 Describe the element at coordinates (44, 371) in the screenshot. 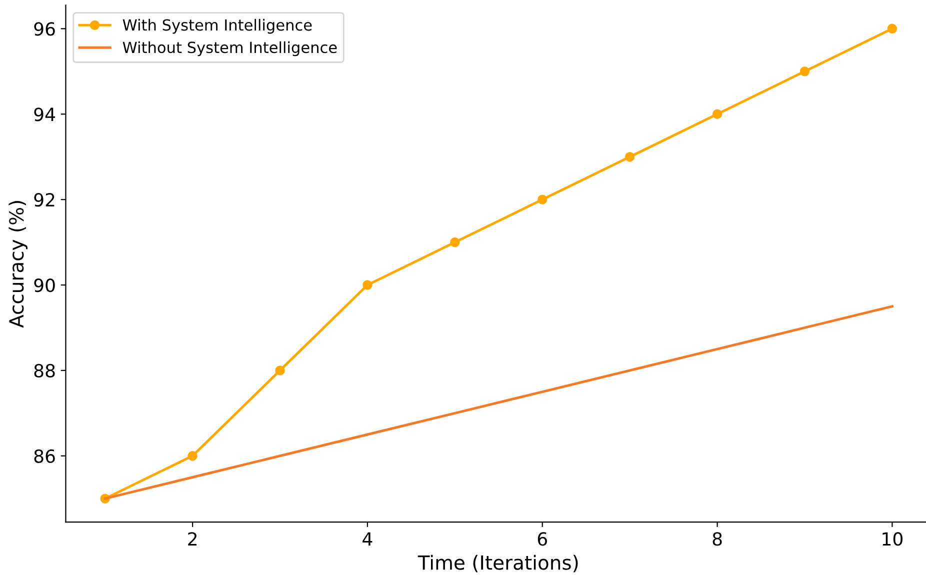

I see `y-tick-label: 88` at that location.